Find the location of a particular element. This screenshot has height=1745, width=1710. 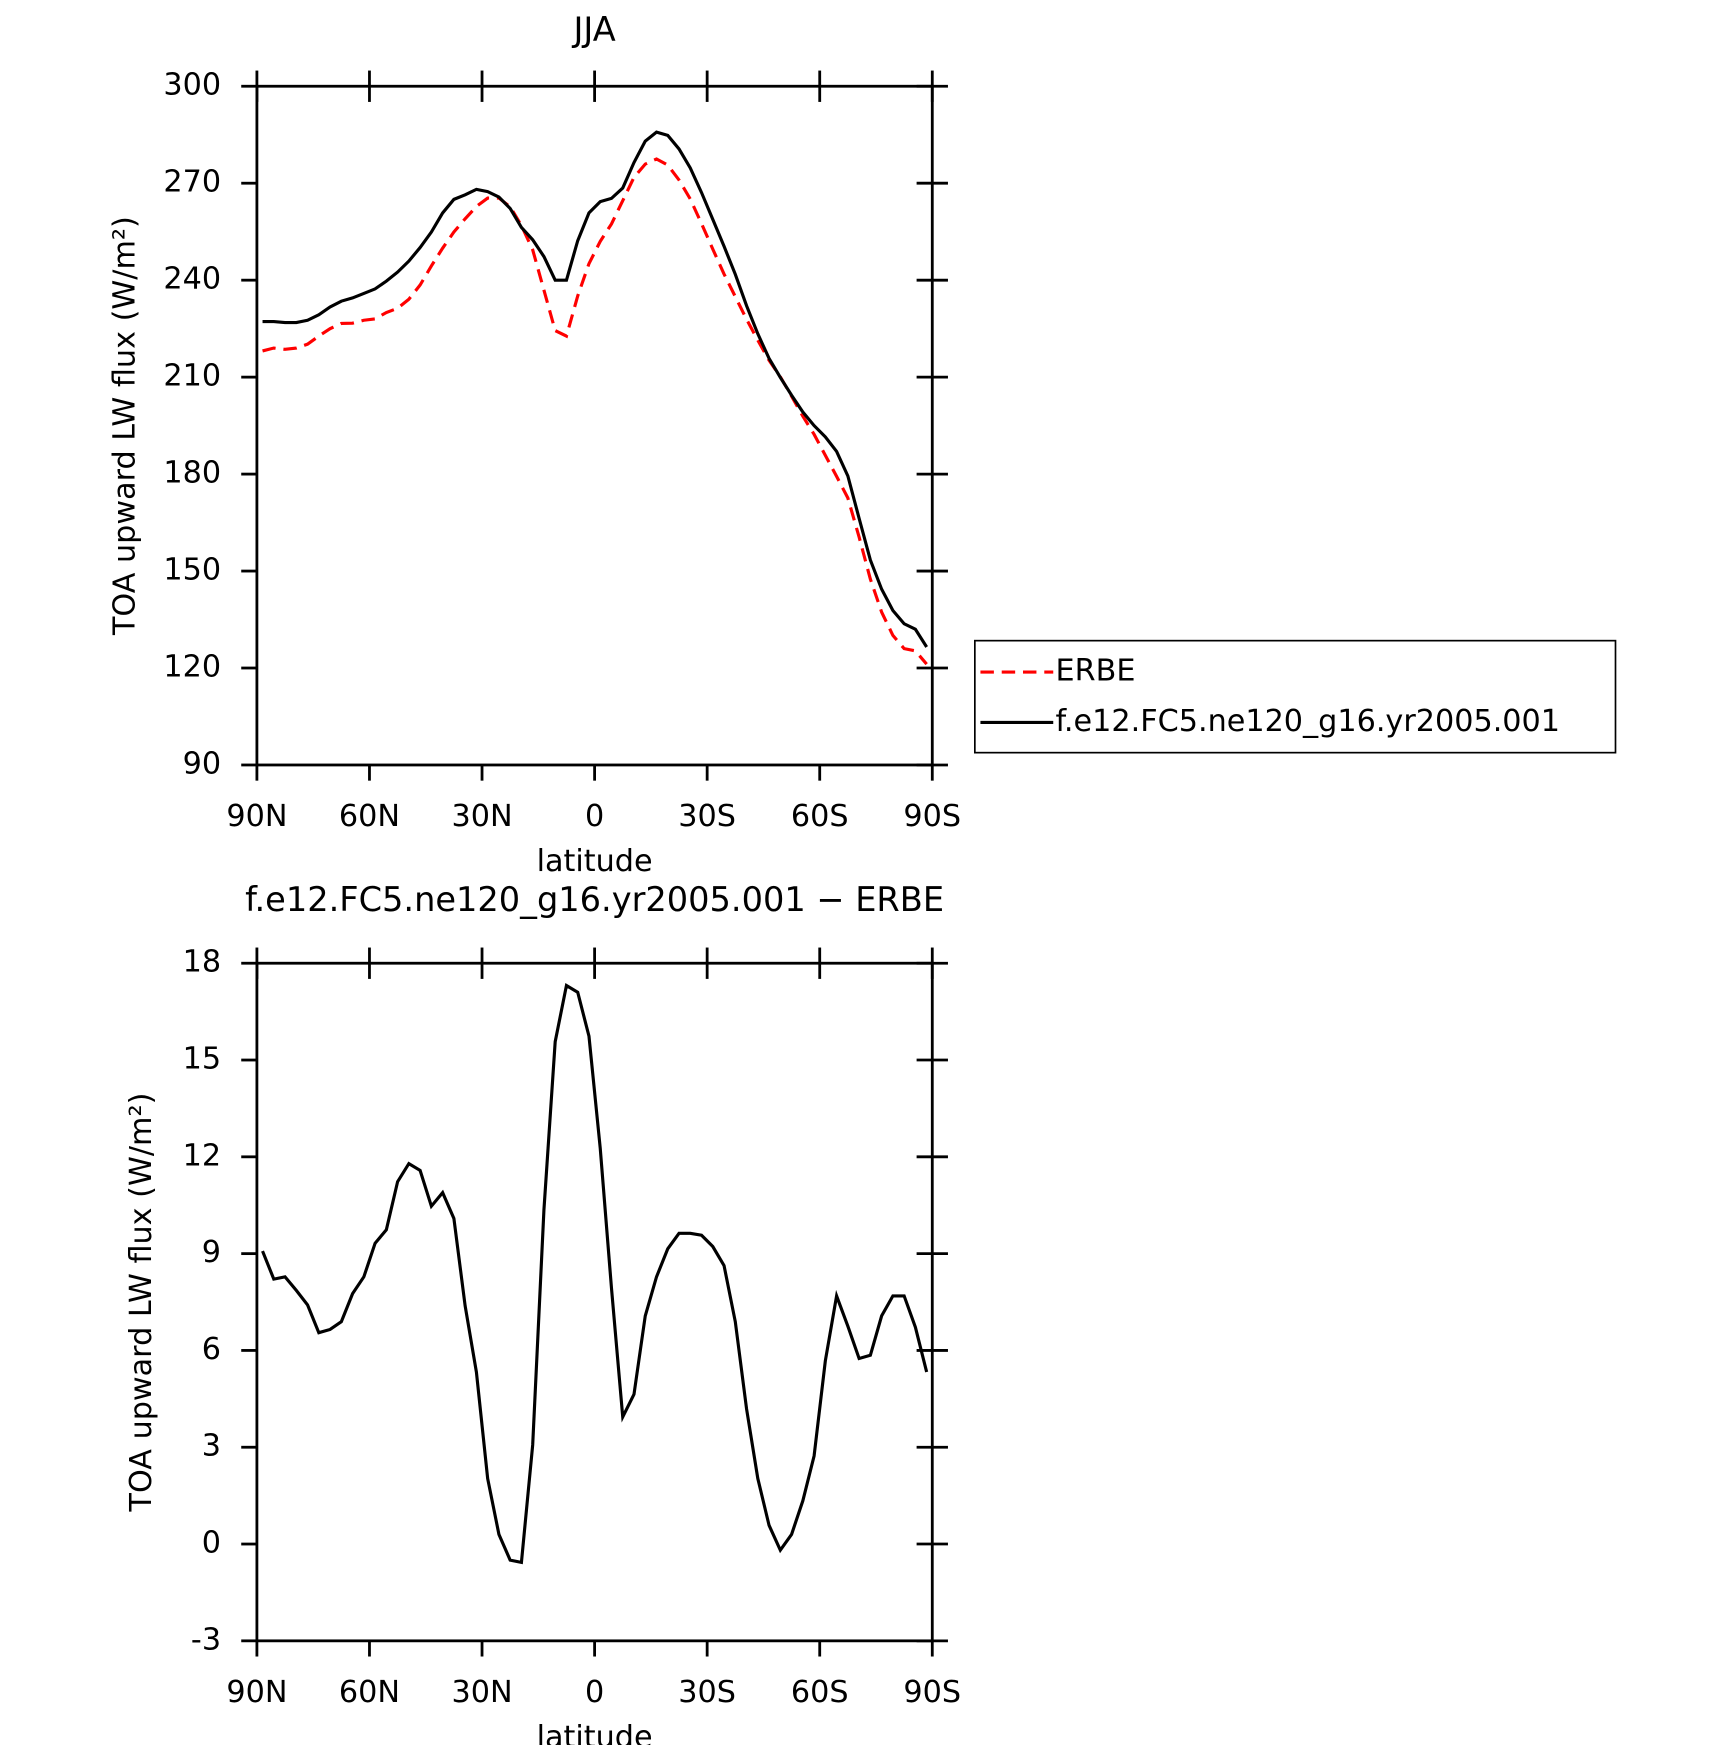

y-tick-label: 300 is located at coordinates (192, 85).